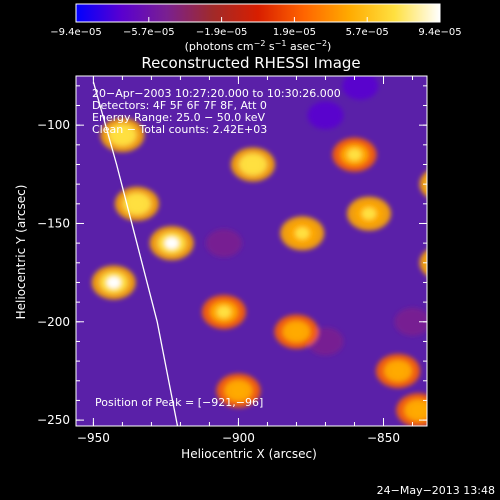 This screenshot has height=500, width=500. I want to click on x-tick-label: −850, so click(383, 438).